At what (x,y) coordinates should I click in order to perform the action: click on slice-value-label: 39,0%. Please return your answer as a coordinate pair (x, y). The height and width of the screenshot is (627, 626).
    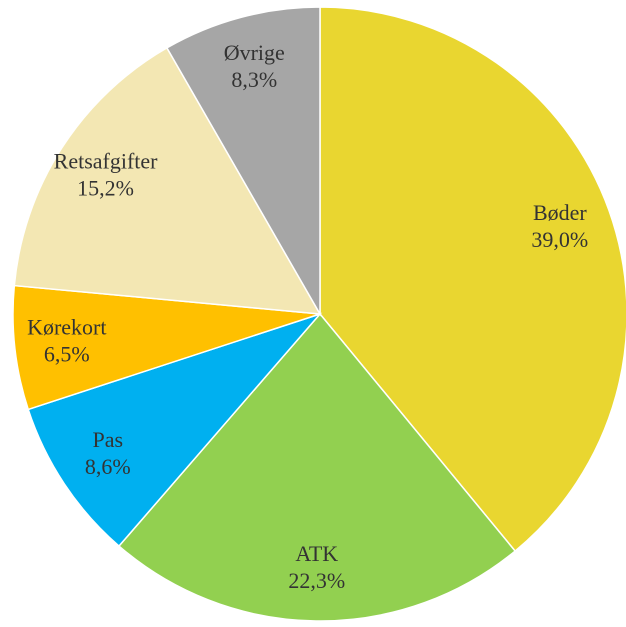
    Looking at the image, I should click on (559, 239).